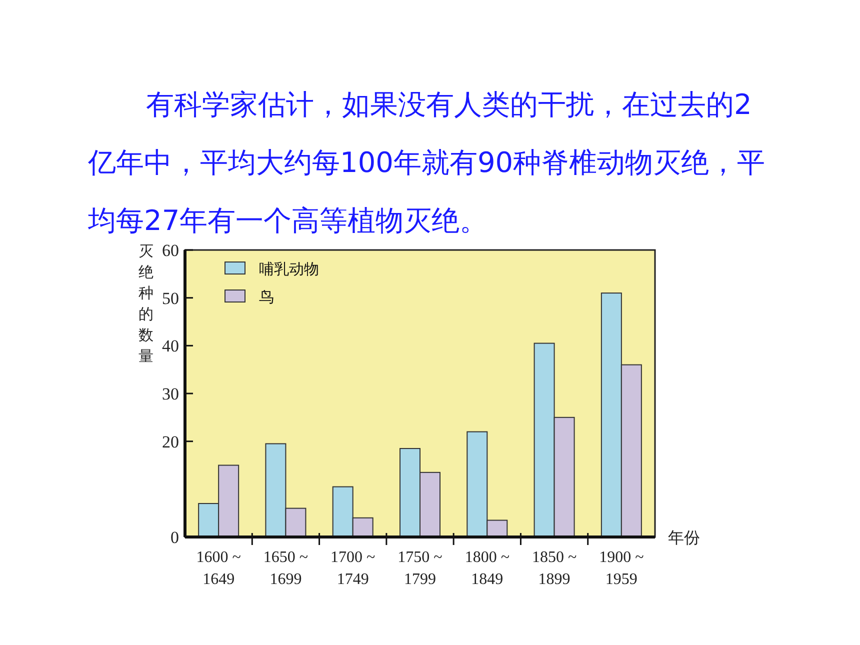  What do you see at coordinates (285, 568) in the screenshot?
I see `x-tick-label: 1650 ~ 1699` at bounding box center [285, 568].